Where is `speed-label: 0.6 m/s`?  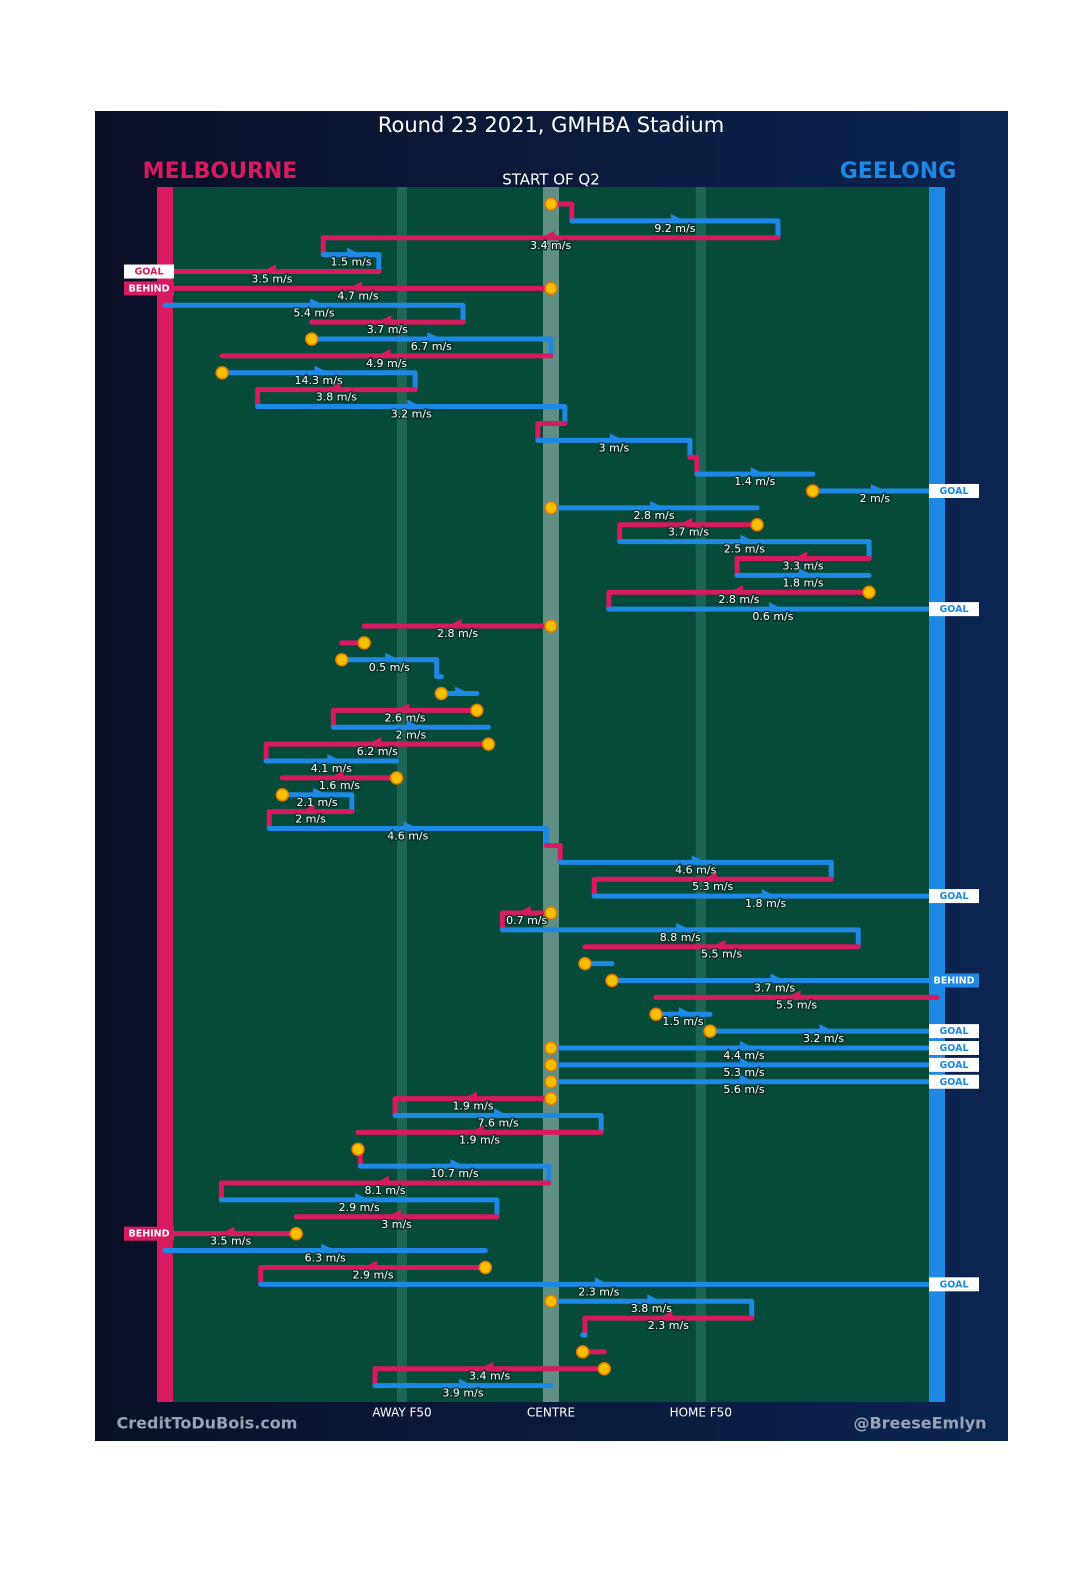
speed-label: 0.6 m/s is located at coordinates (772, 616).